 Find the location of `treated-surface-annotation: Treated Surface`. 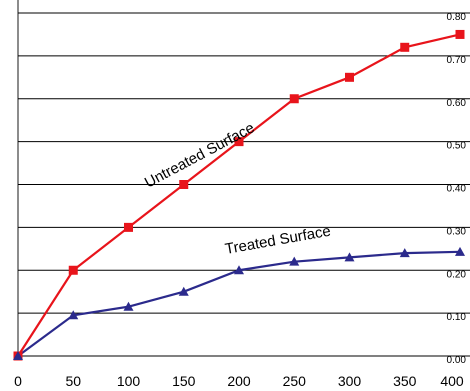

treated-surface-annotation: Treated Surface is located at coordinates (278, 240).